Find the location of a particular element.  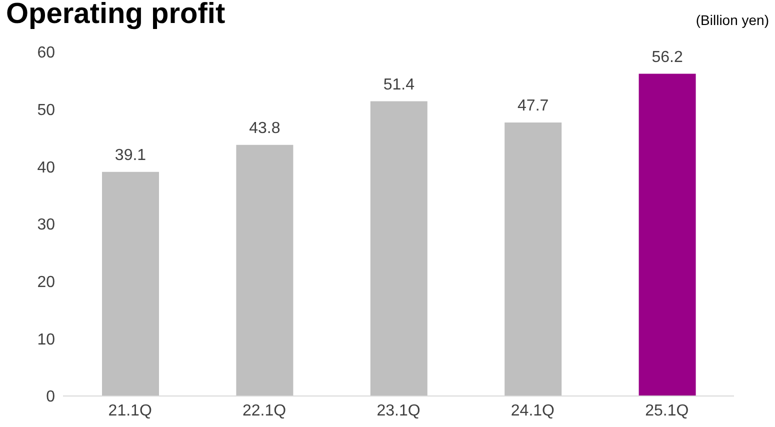

data-label: 39.1 is located at coordinates (130, 155).